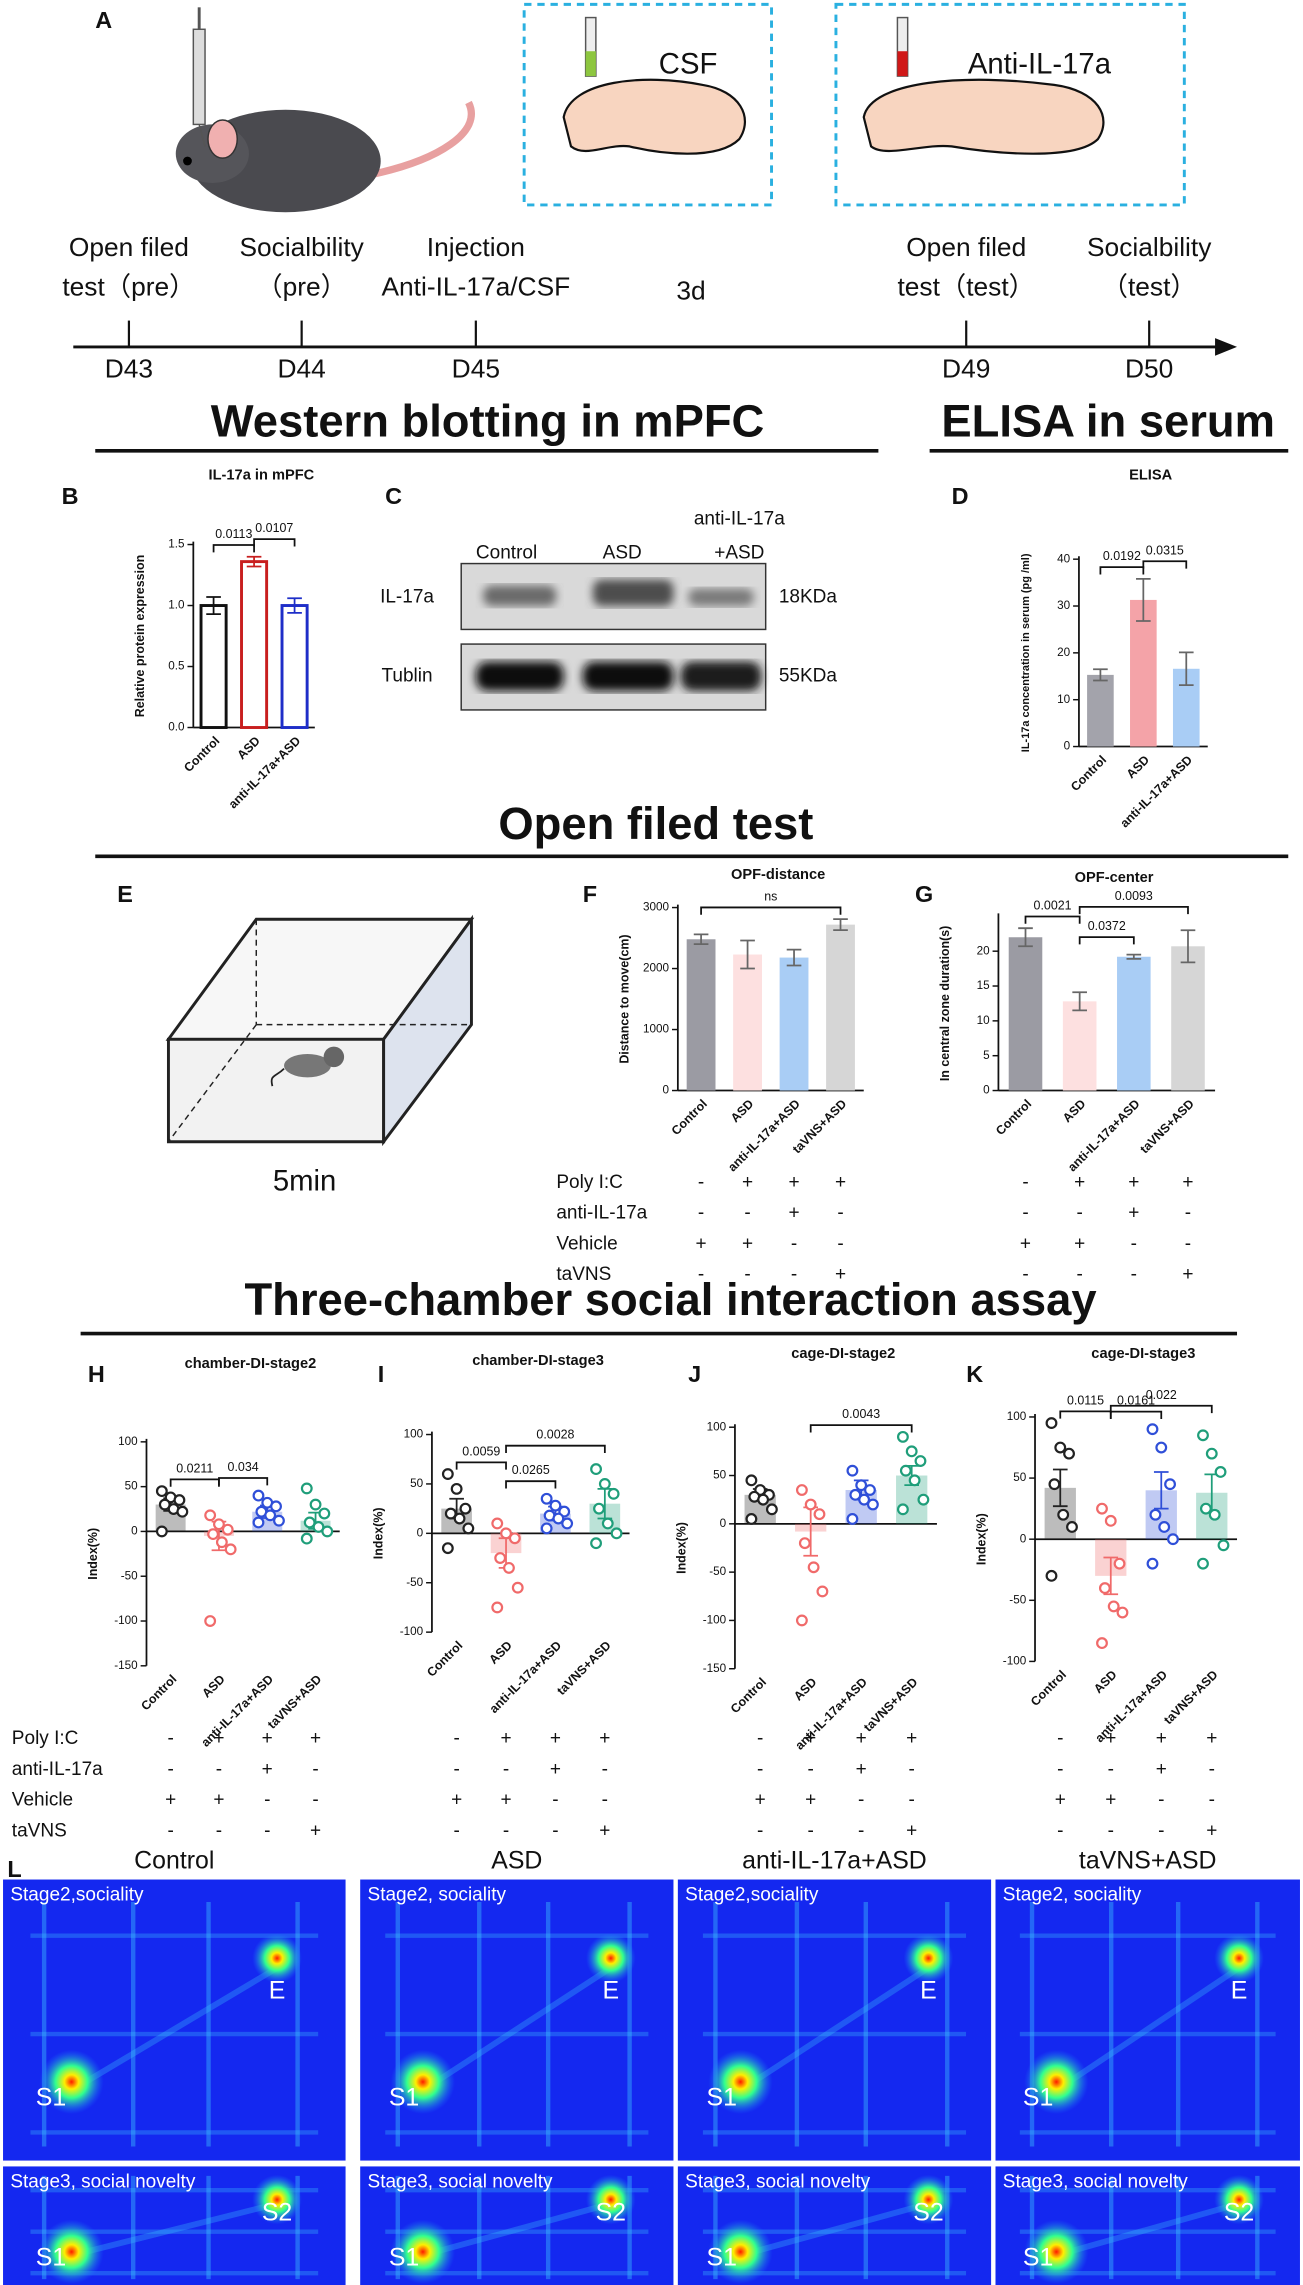 The width and height of the screenshot is (1303, 2285). Describe the element at coordinates (174, 2020) in the screenshot. I see `heatmap` at that location.